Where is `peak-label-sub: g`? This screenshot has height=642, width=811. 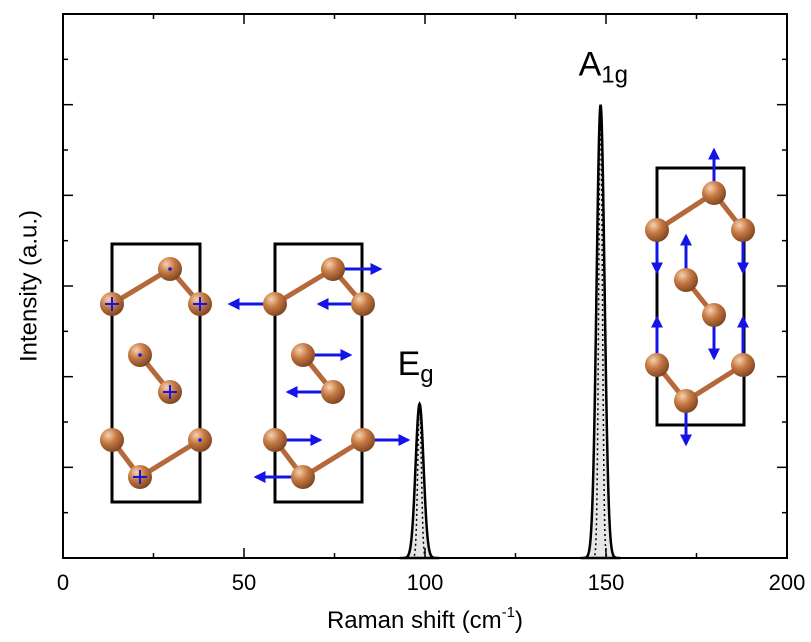 peak-label-sub: g is located at coordinates (426, 374).